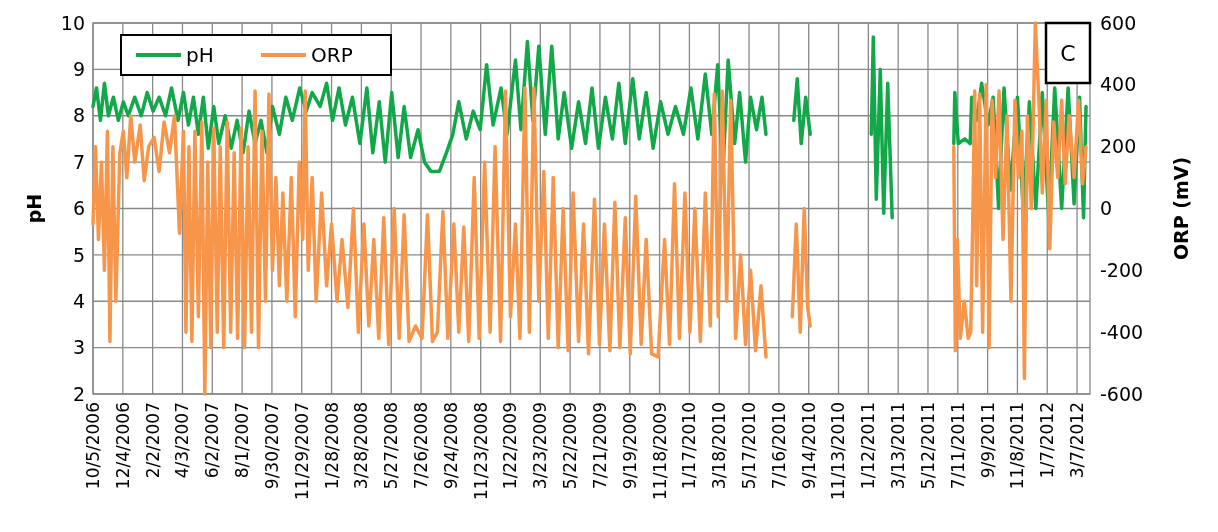  Describe the element at coordinates (242, 440) in the screenshot. I see `x-tick-label: 8/1/2007` at that location.